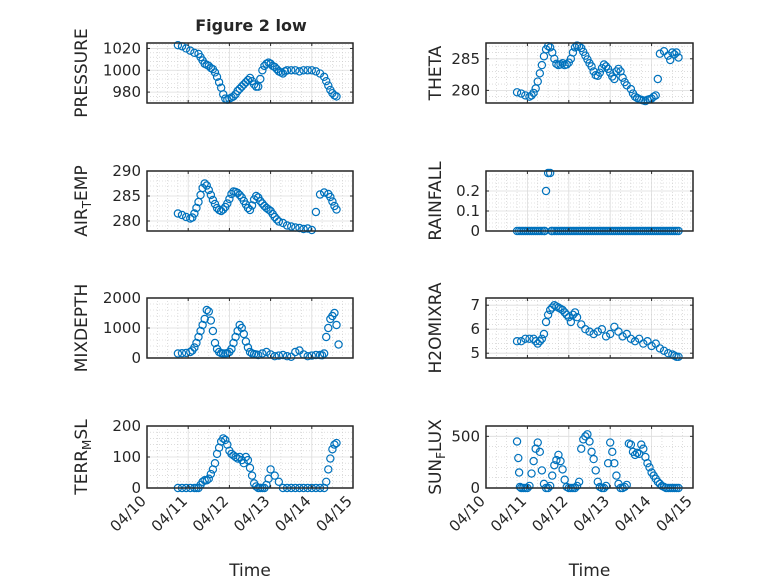  Describe the element at coordinates (122, 298) in the screenshot. I see `y-tick-label: 2000` at that location.